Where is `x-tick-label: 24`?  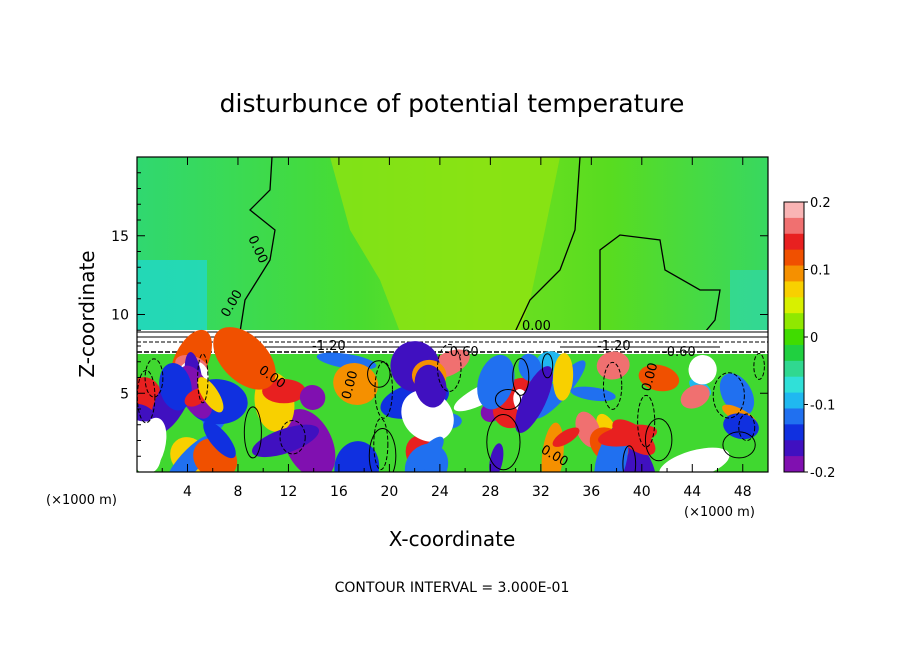
x-tick-label: 24 is located at coordinates (440, 492).